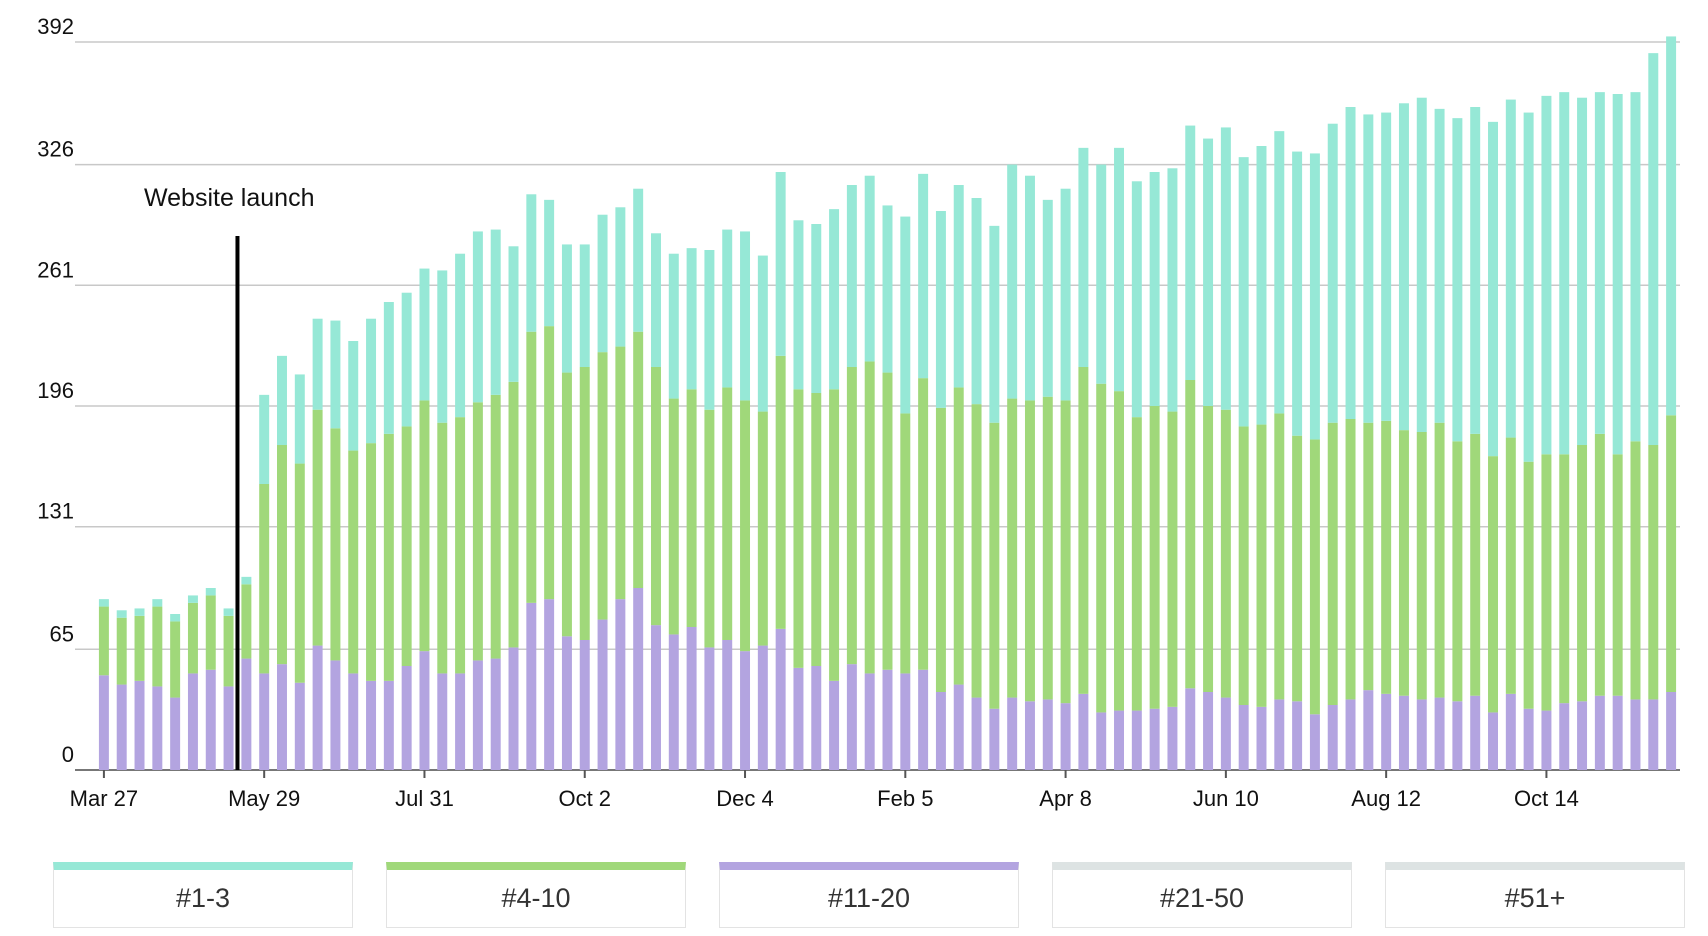 Image resolution: width=1708 pixels, height=936 pixels. Describe the element at coordinates (869, 895) in the screenshot. I see `legend-item-11-20: #11-20` at that location.